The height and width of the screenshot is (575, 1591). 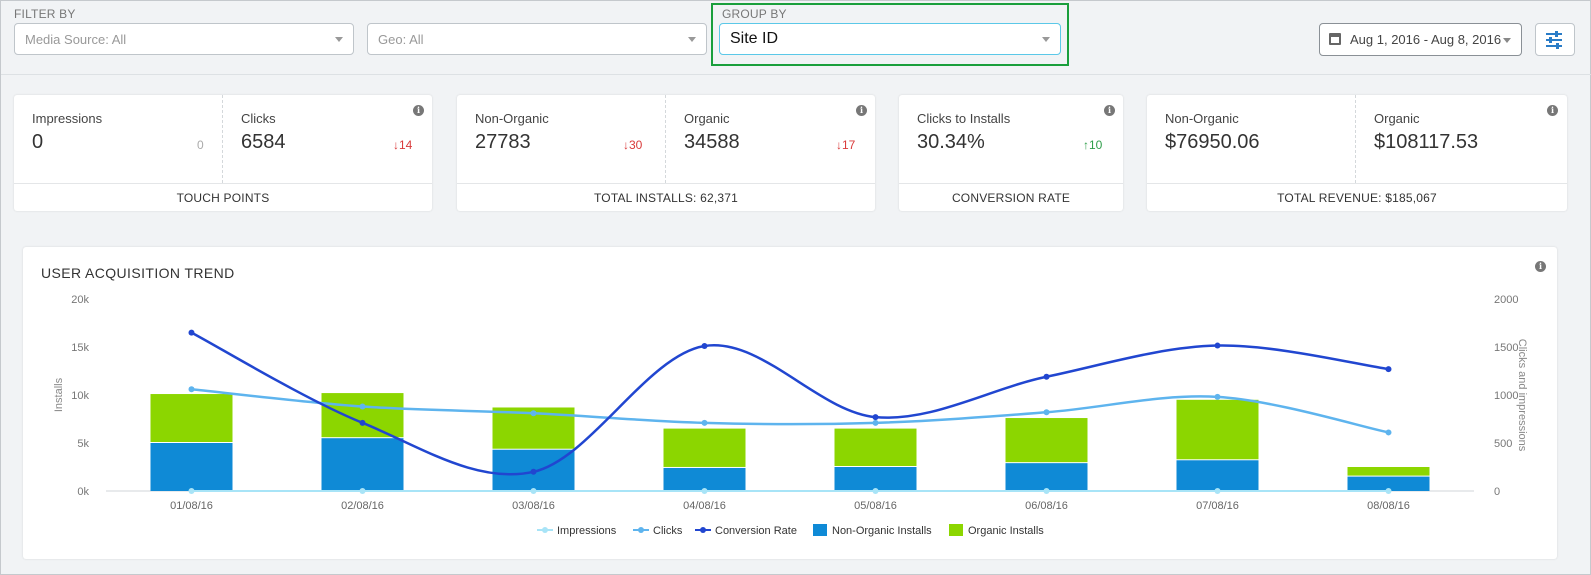 I want to click on legend-swatch-organic, so click(x=956, y=530).